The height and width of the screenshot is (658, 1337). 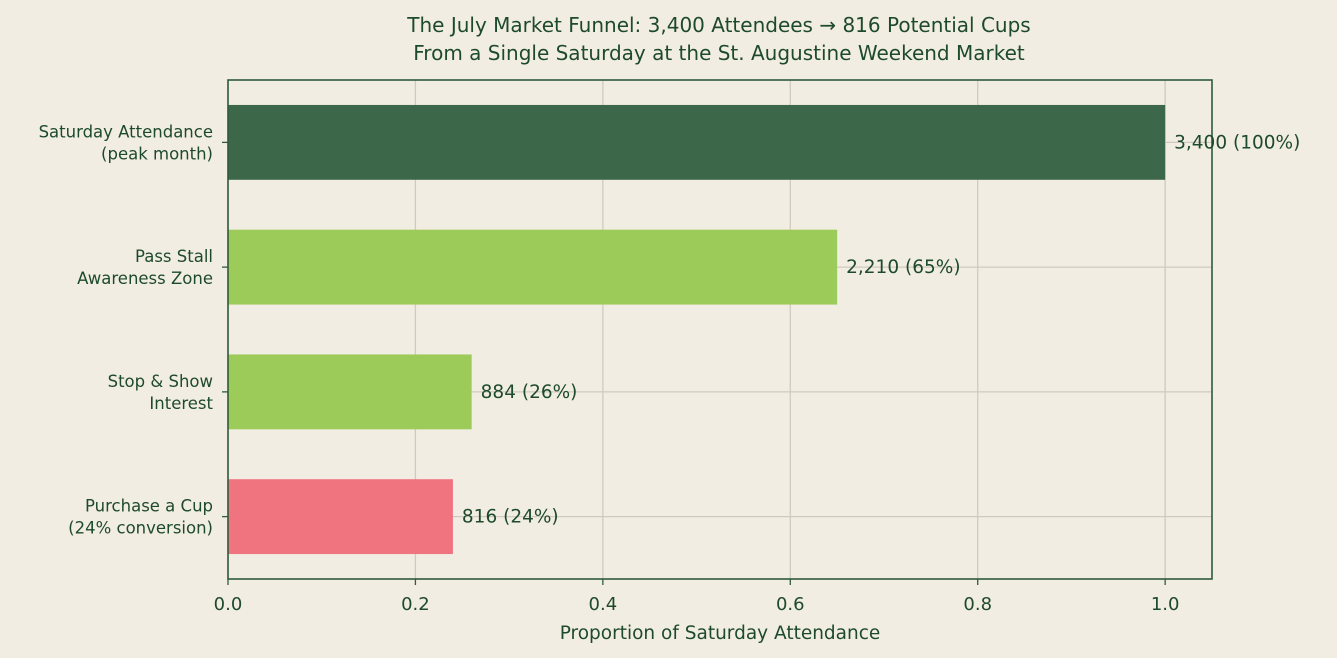 I want to click on x-tick-label: 0.4, so click(x=603, y=604).